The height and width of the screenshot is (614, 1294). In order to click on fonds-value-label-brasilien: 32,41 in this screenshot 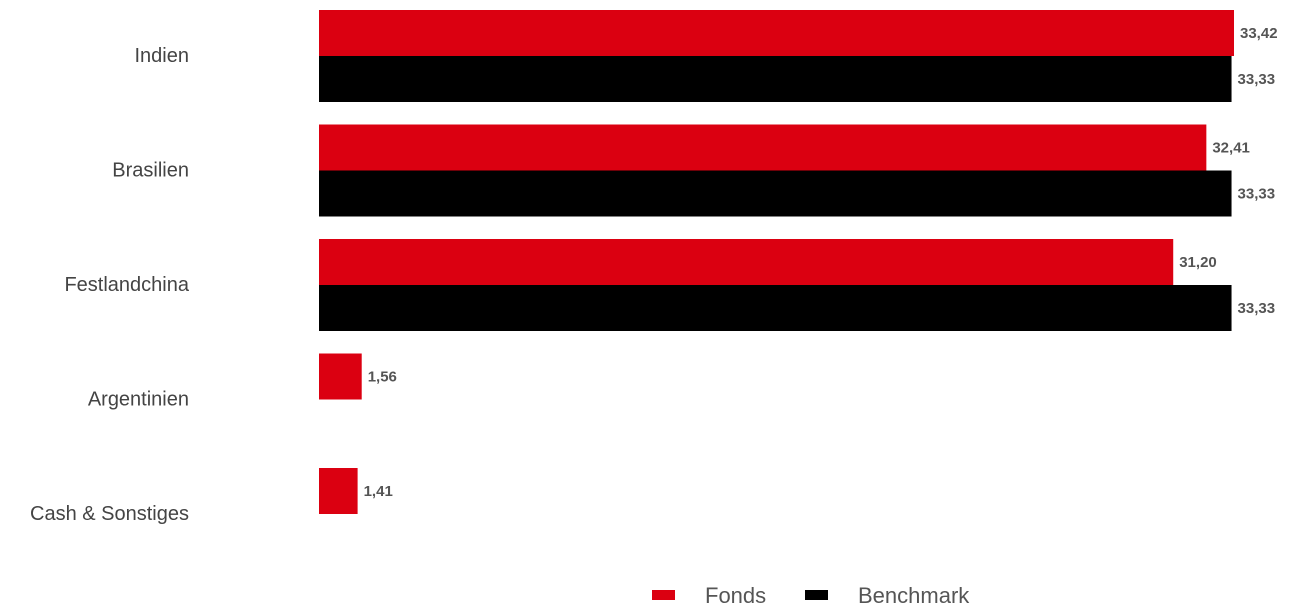, I will do `click(1231, 148)`.